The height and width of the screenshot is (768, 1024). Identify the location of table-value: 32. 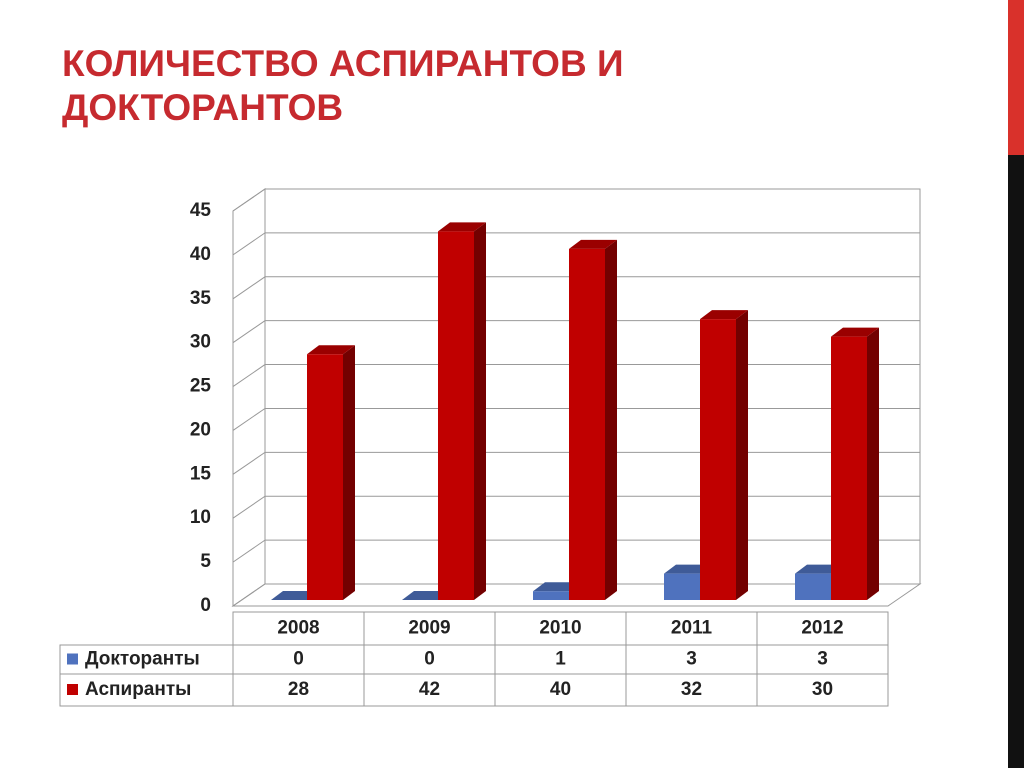
(691, 689).